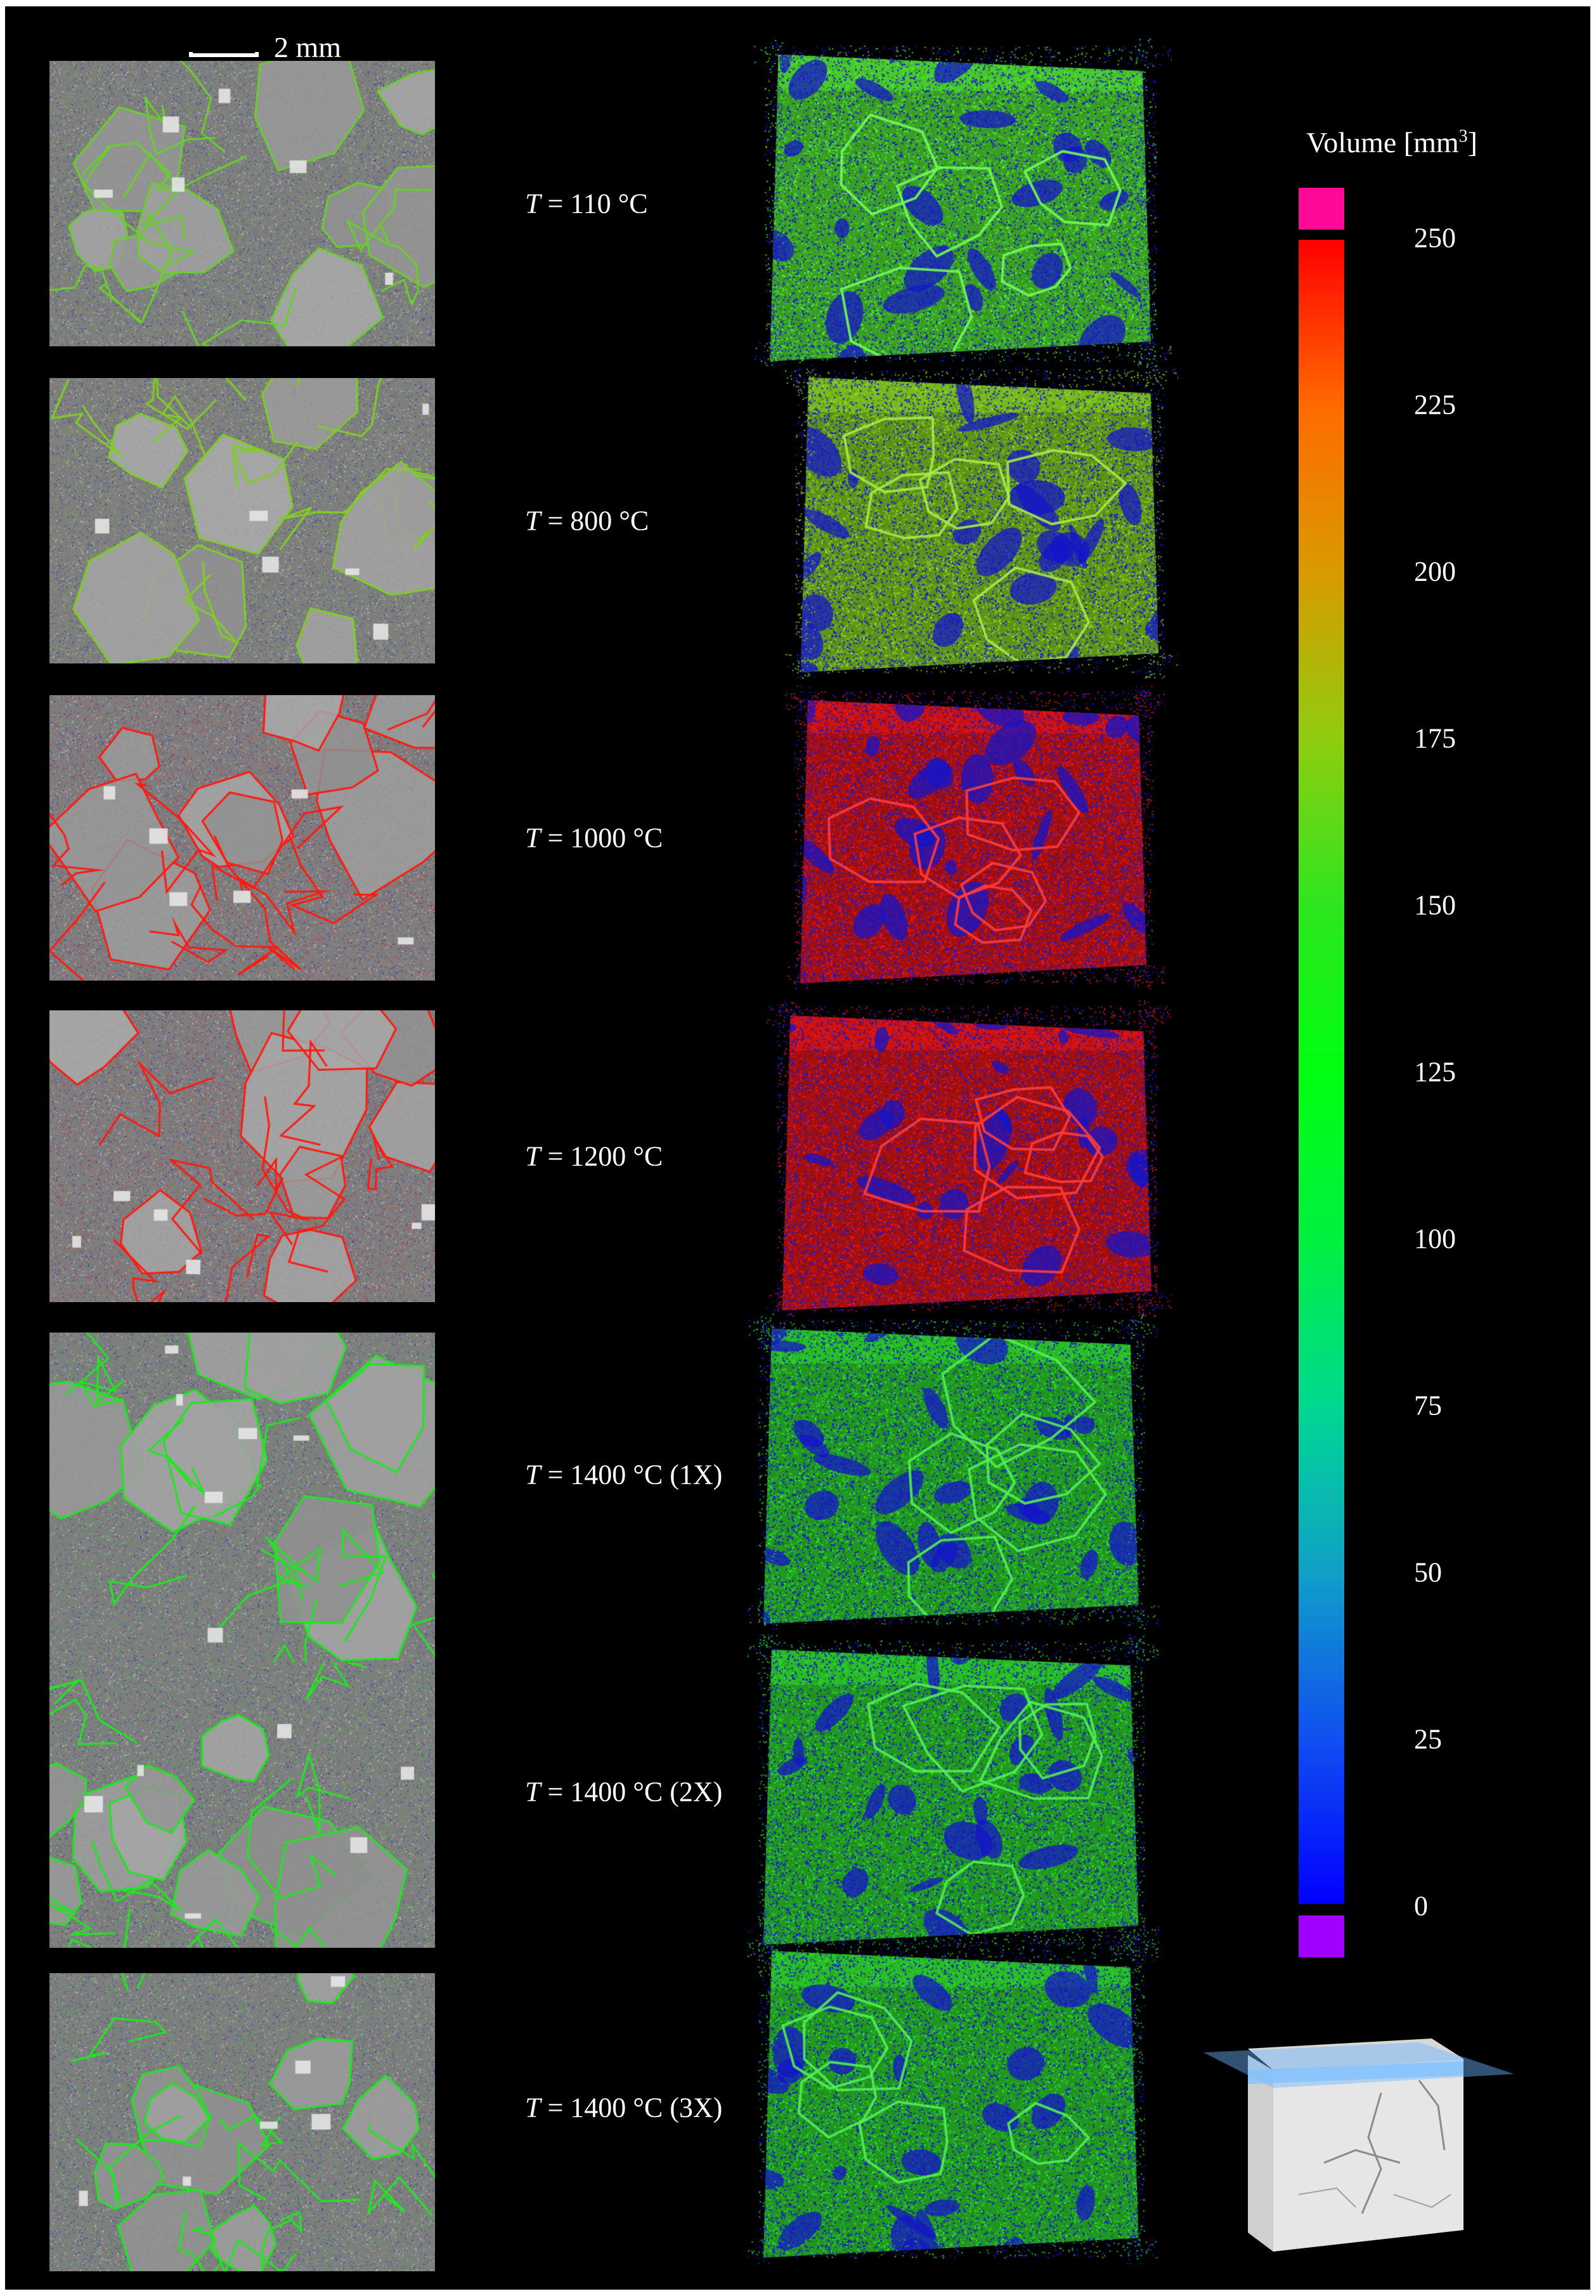  Describe the element at coordinates (1435, 905) in the screenshot. I see `colorbar-tick-label: 150` at that location.